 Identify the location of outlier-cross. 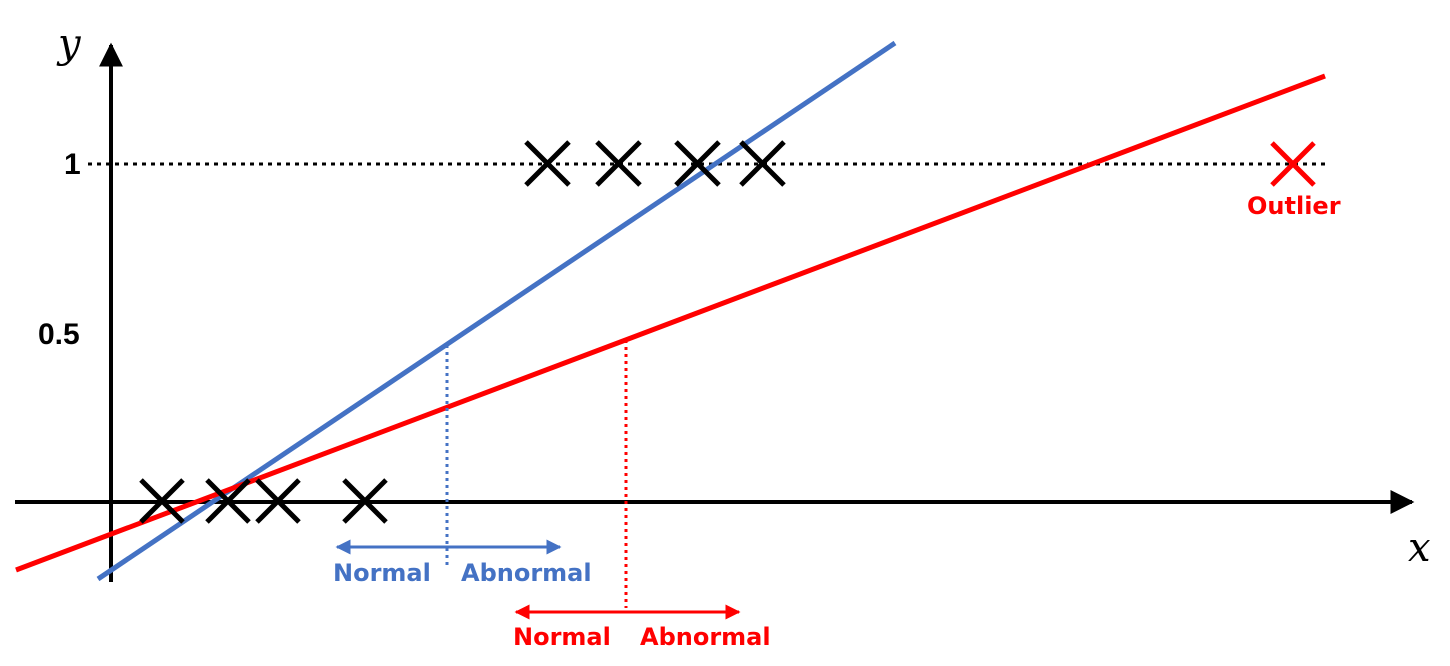
(1293, 164).